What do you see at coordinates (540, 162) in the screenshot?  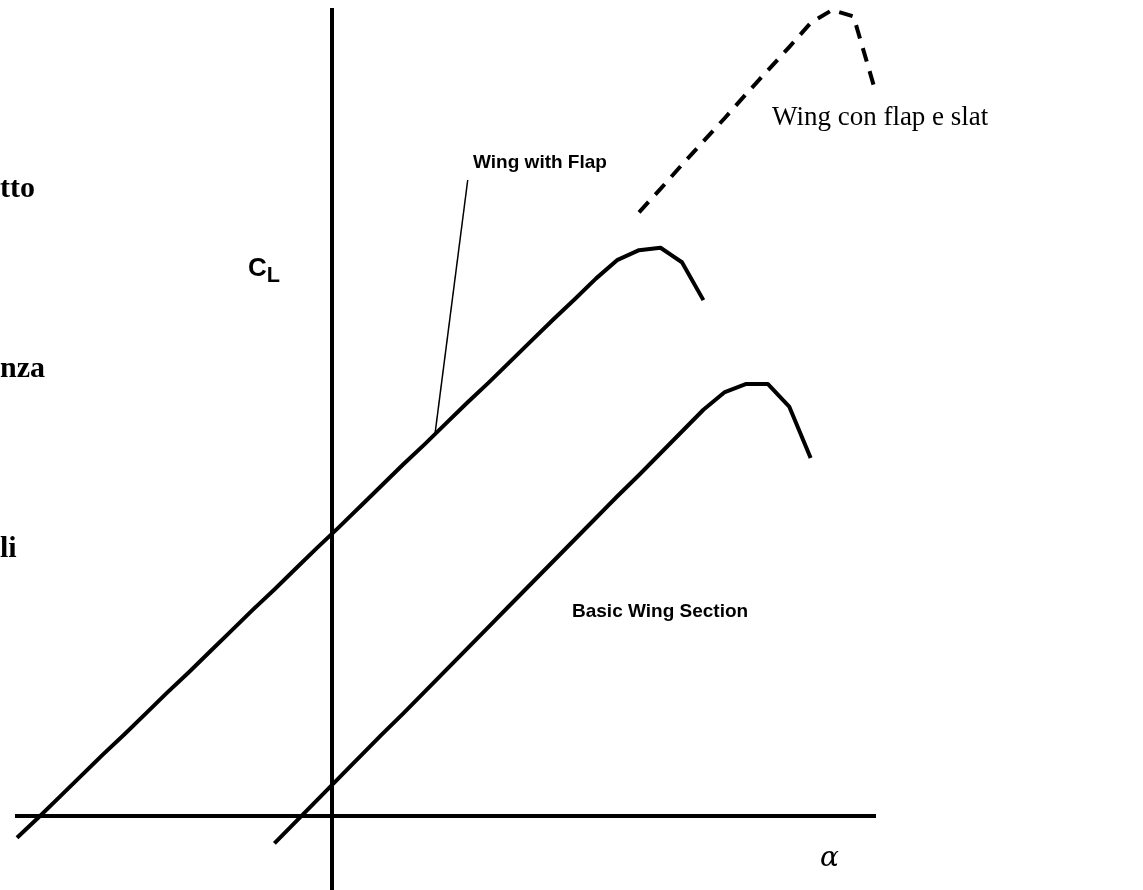 I see `text: Wing with Flap` at bounding box center [540, 162].